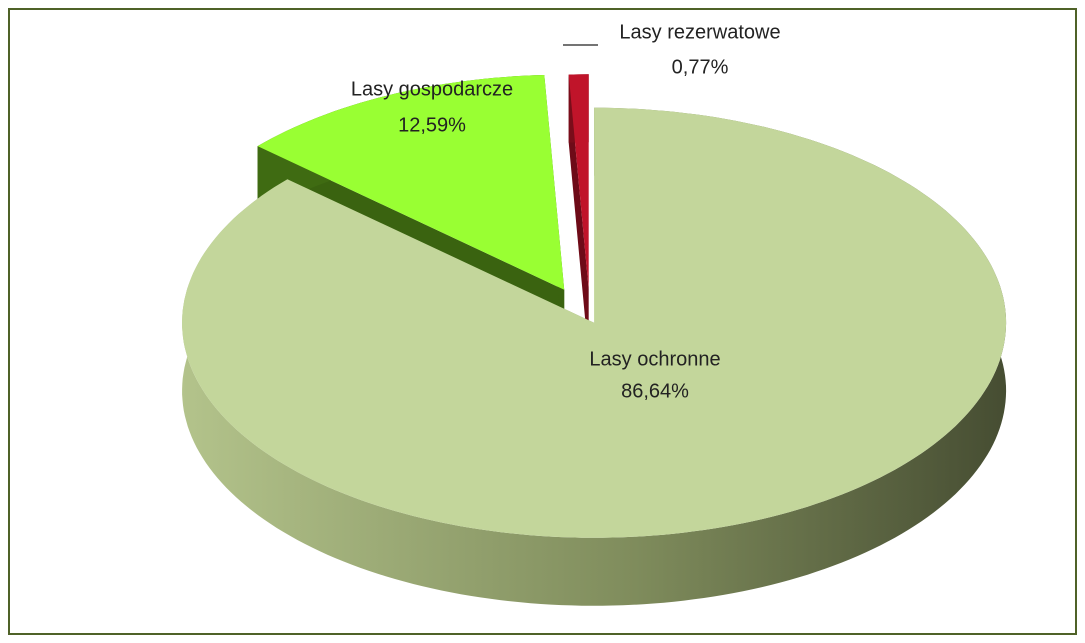 Image resolution: width=1085 pixels, height=643 pixels. What do you see at coordinates (654, 359) in the screenshot?
I see `category-label: Lasy ochronne` at bounding box center [654, 359].